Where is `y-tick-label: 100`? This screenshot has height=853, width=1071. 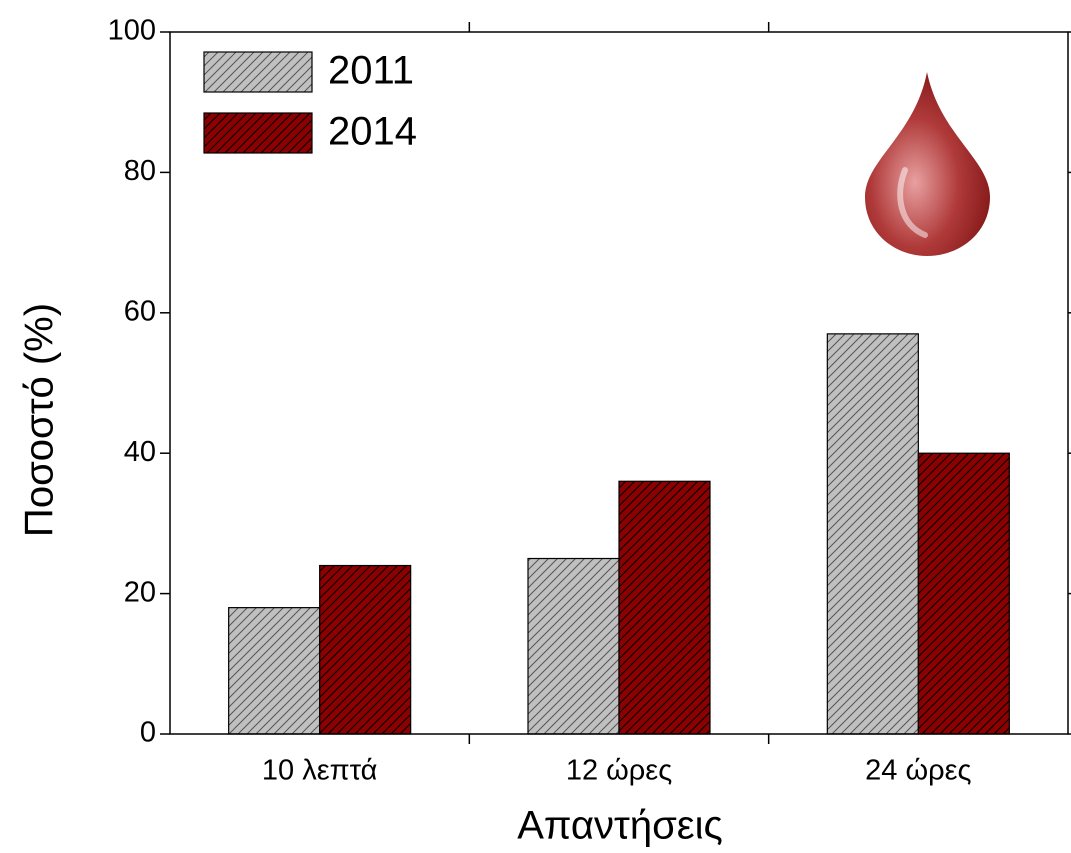
y-tick-label: 100 is located at coordinates (132, 31).